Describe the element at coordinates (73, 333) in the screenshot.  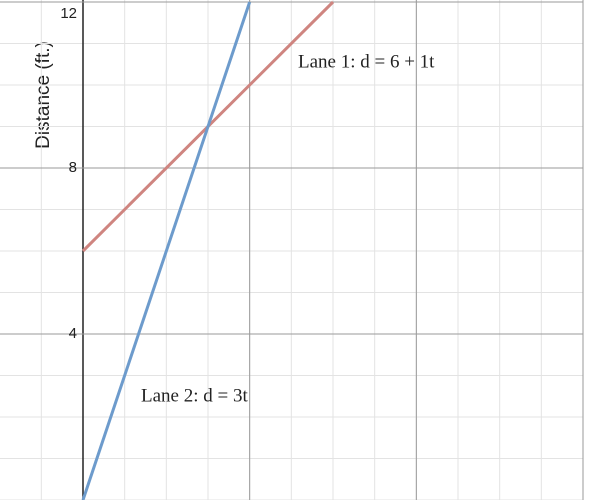
I see `y-tick-label: 4` at that location.